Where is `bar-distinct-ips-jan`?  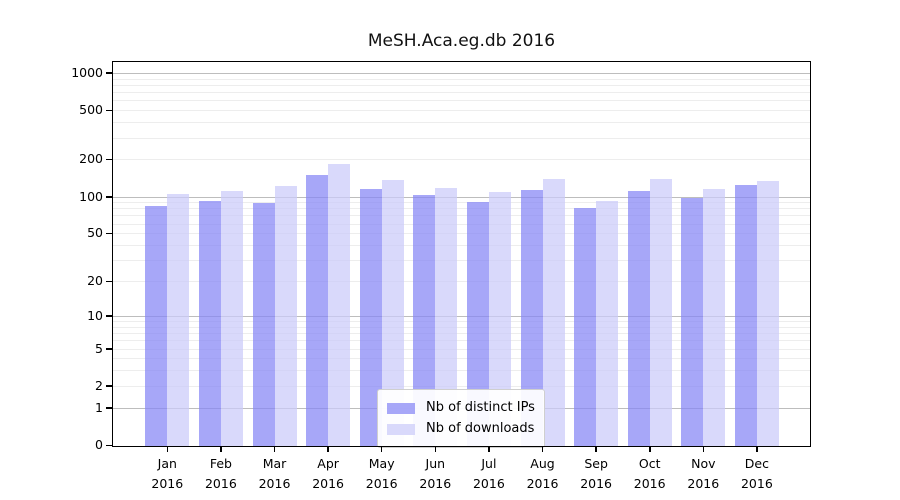 bar-distinct-ips-jan is located at coordinates (156, 325).